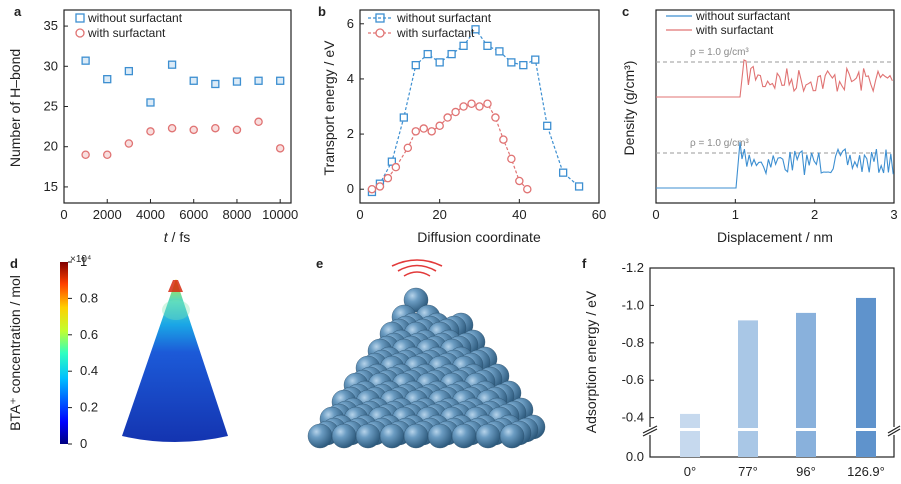 The width and height of the screenshot is (901, 484). What do you see at coordinates (350, 23) in the screenshot?
I see `panel-b-ytick-label-3: 6` at bounding box center [350, 23].